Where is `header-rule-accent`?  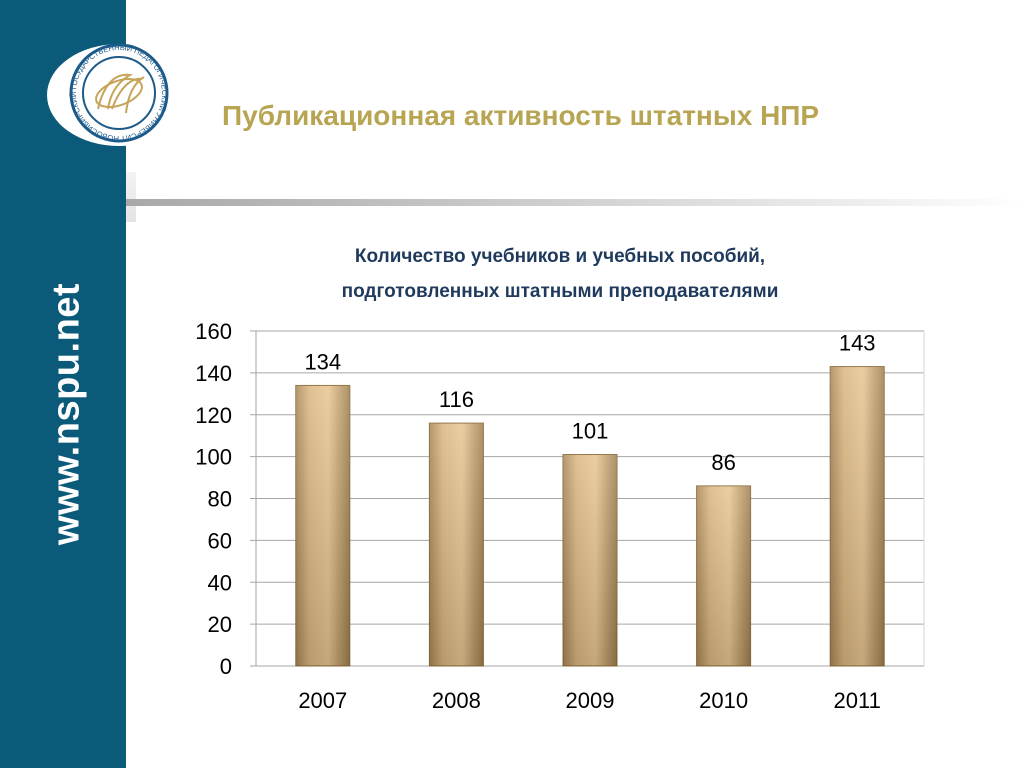 header-rule-accent is located at coordinates (131, 197).